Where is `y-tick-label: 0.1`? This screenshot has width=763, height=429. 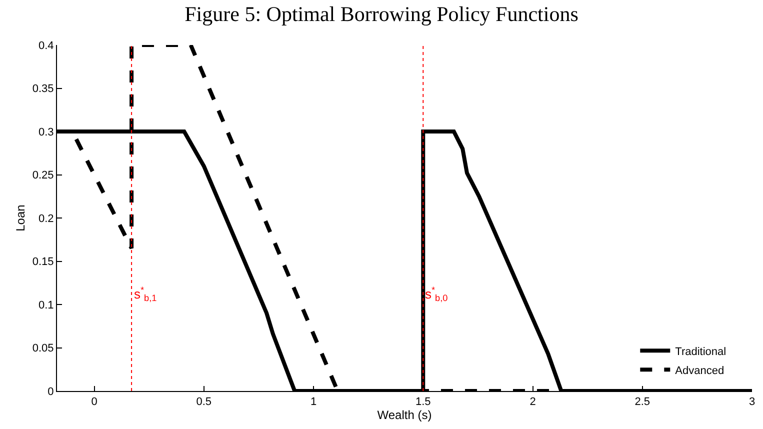
y-tick-label: 0.1 is located at coordinates (46, 305).